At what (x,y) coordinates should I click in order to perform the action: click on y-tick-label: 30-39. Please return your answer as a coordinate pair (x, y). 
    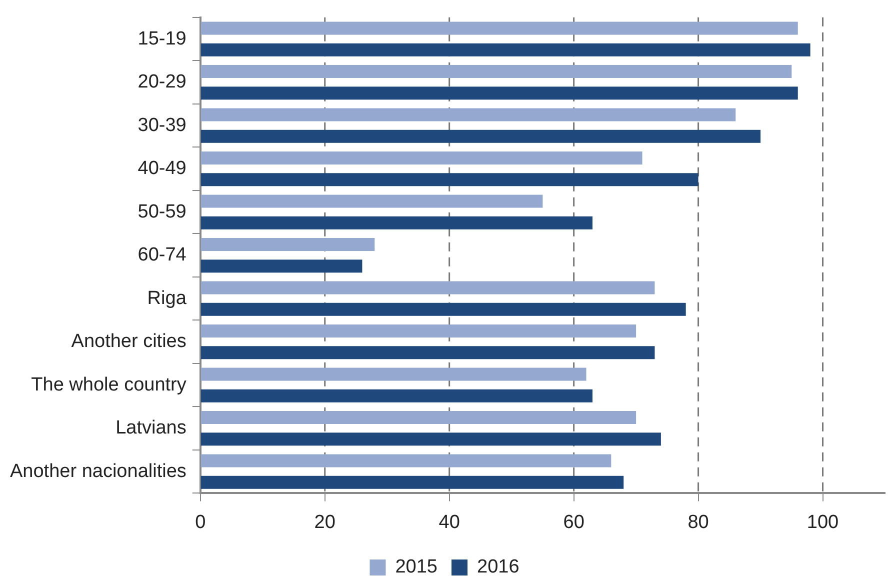
    Looking at the image, I should click on (162, 125).